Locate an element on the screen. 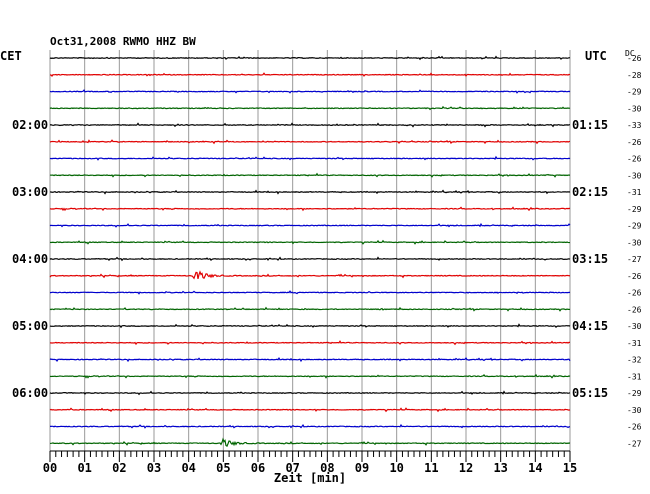 Image resolution: width=650 pixels, height=494 pixels. x-tick-label: 11 is located at coordinates (431, 468).